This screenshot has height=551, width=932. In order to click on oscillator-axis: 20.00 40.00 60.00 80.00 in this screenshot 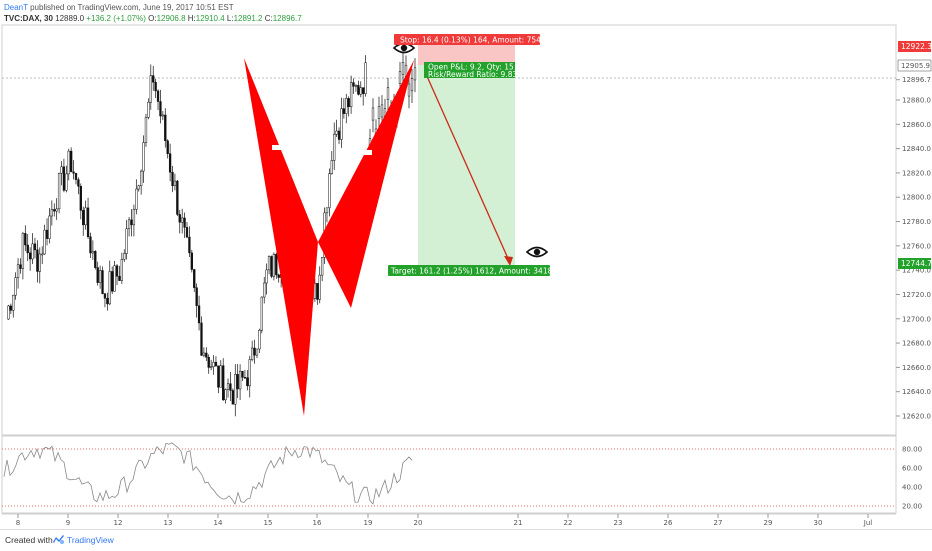, I will do `click(912, 478)`.